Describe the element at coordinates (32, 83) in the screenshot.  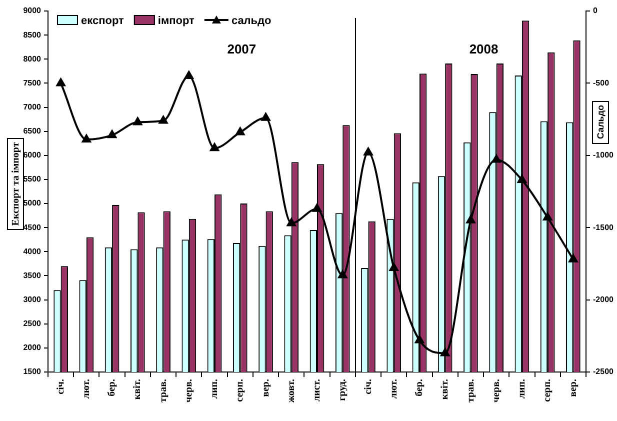
I see `y-tick-label: 7500` at that location.